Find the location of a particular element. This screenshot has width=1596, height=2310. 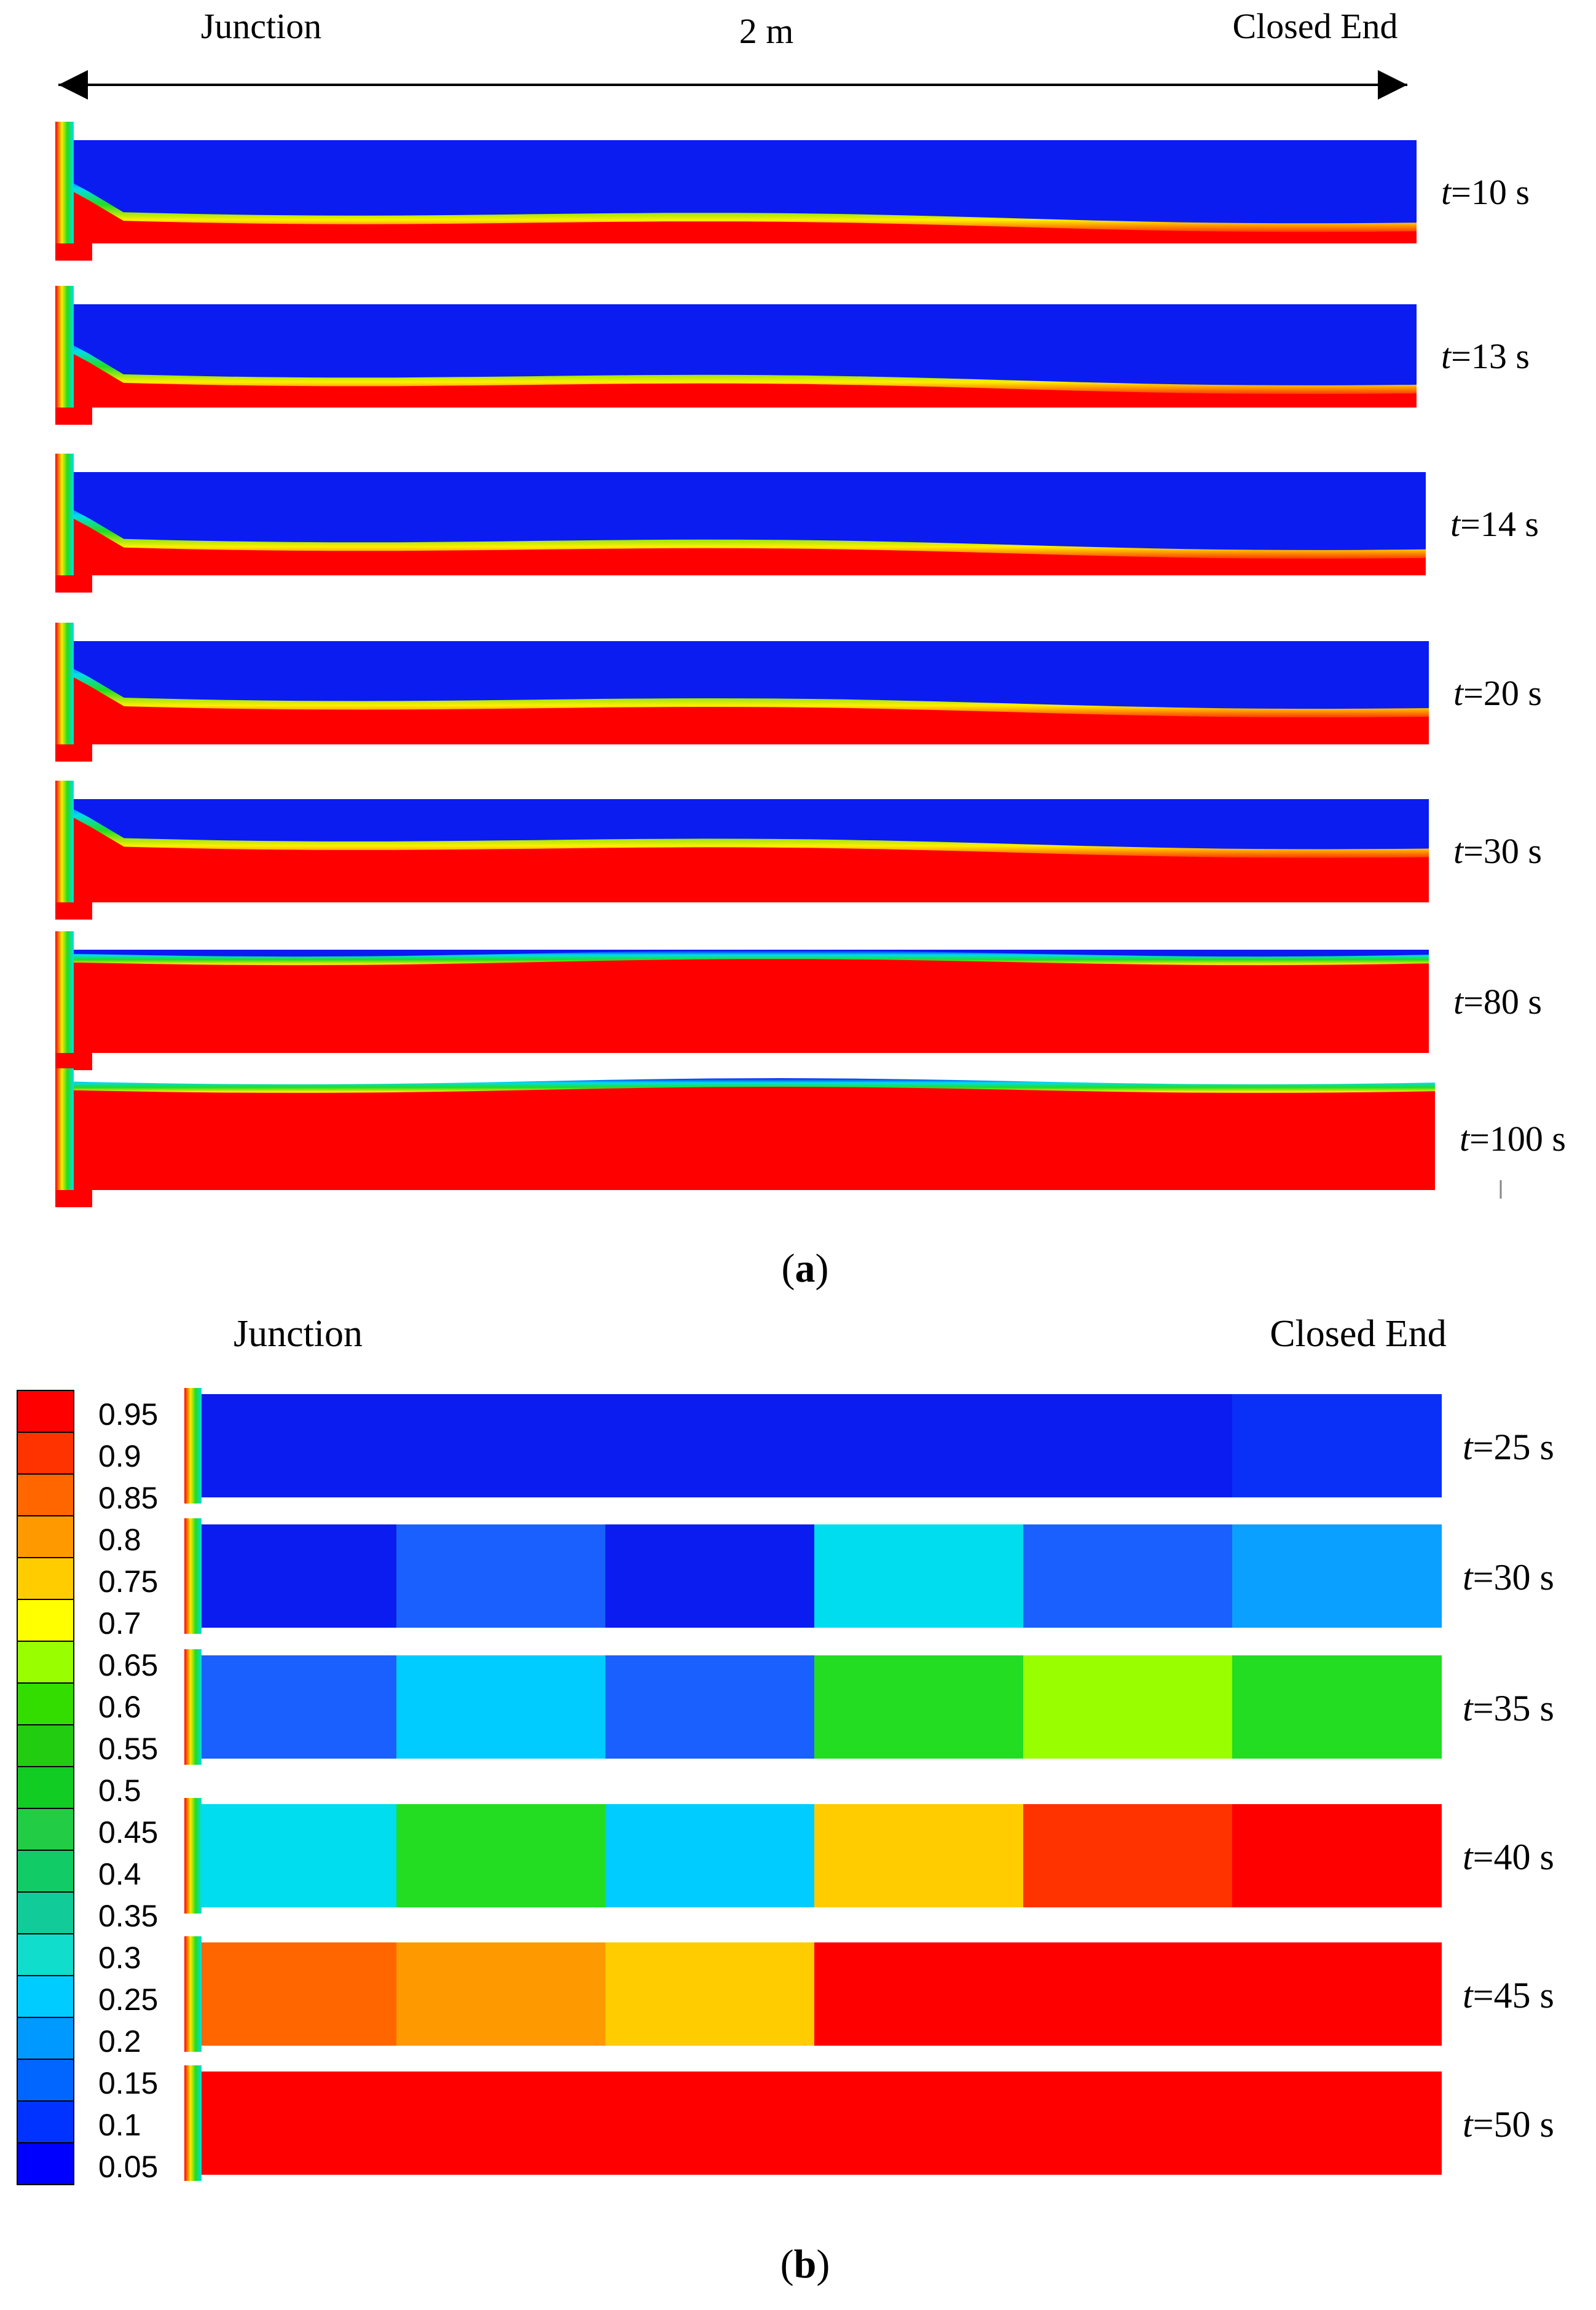

colorbar-tick-label: 0.3 is located at coordinates (120, 1958).